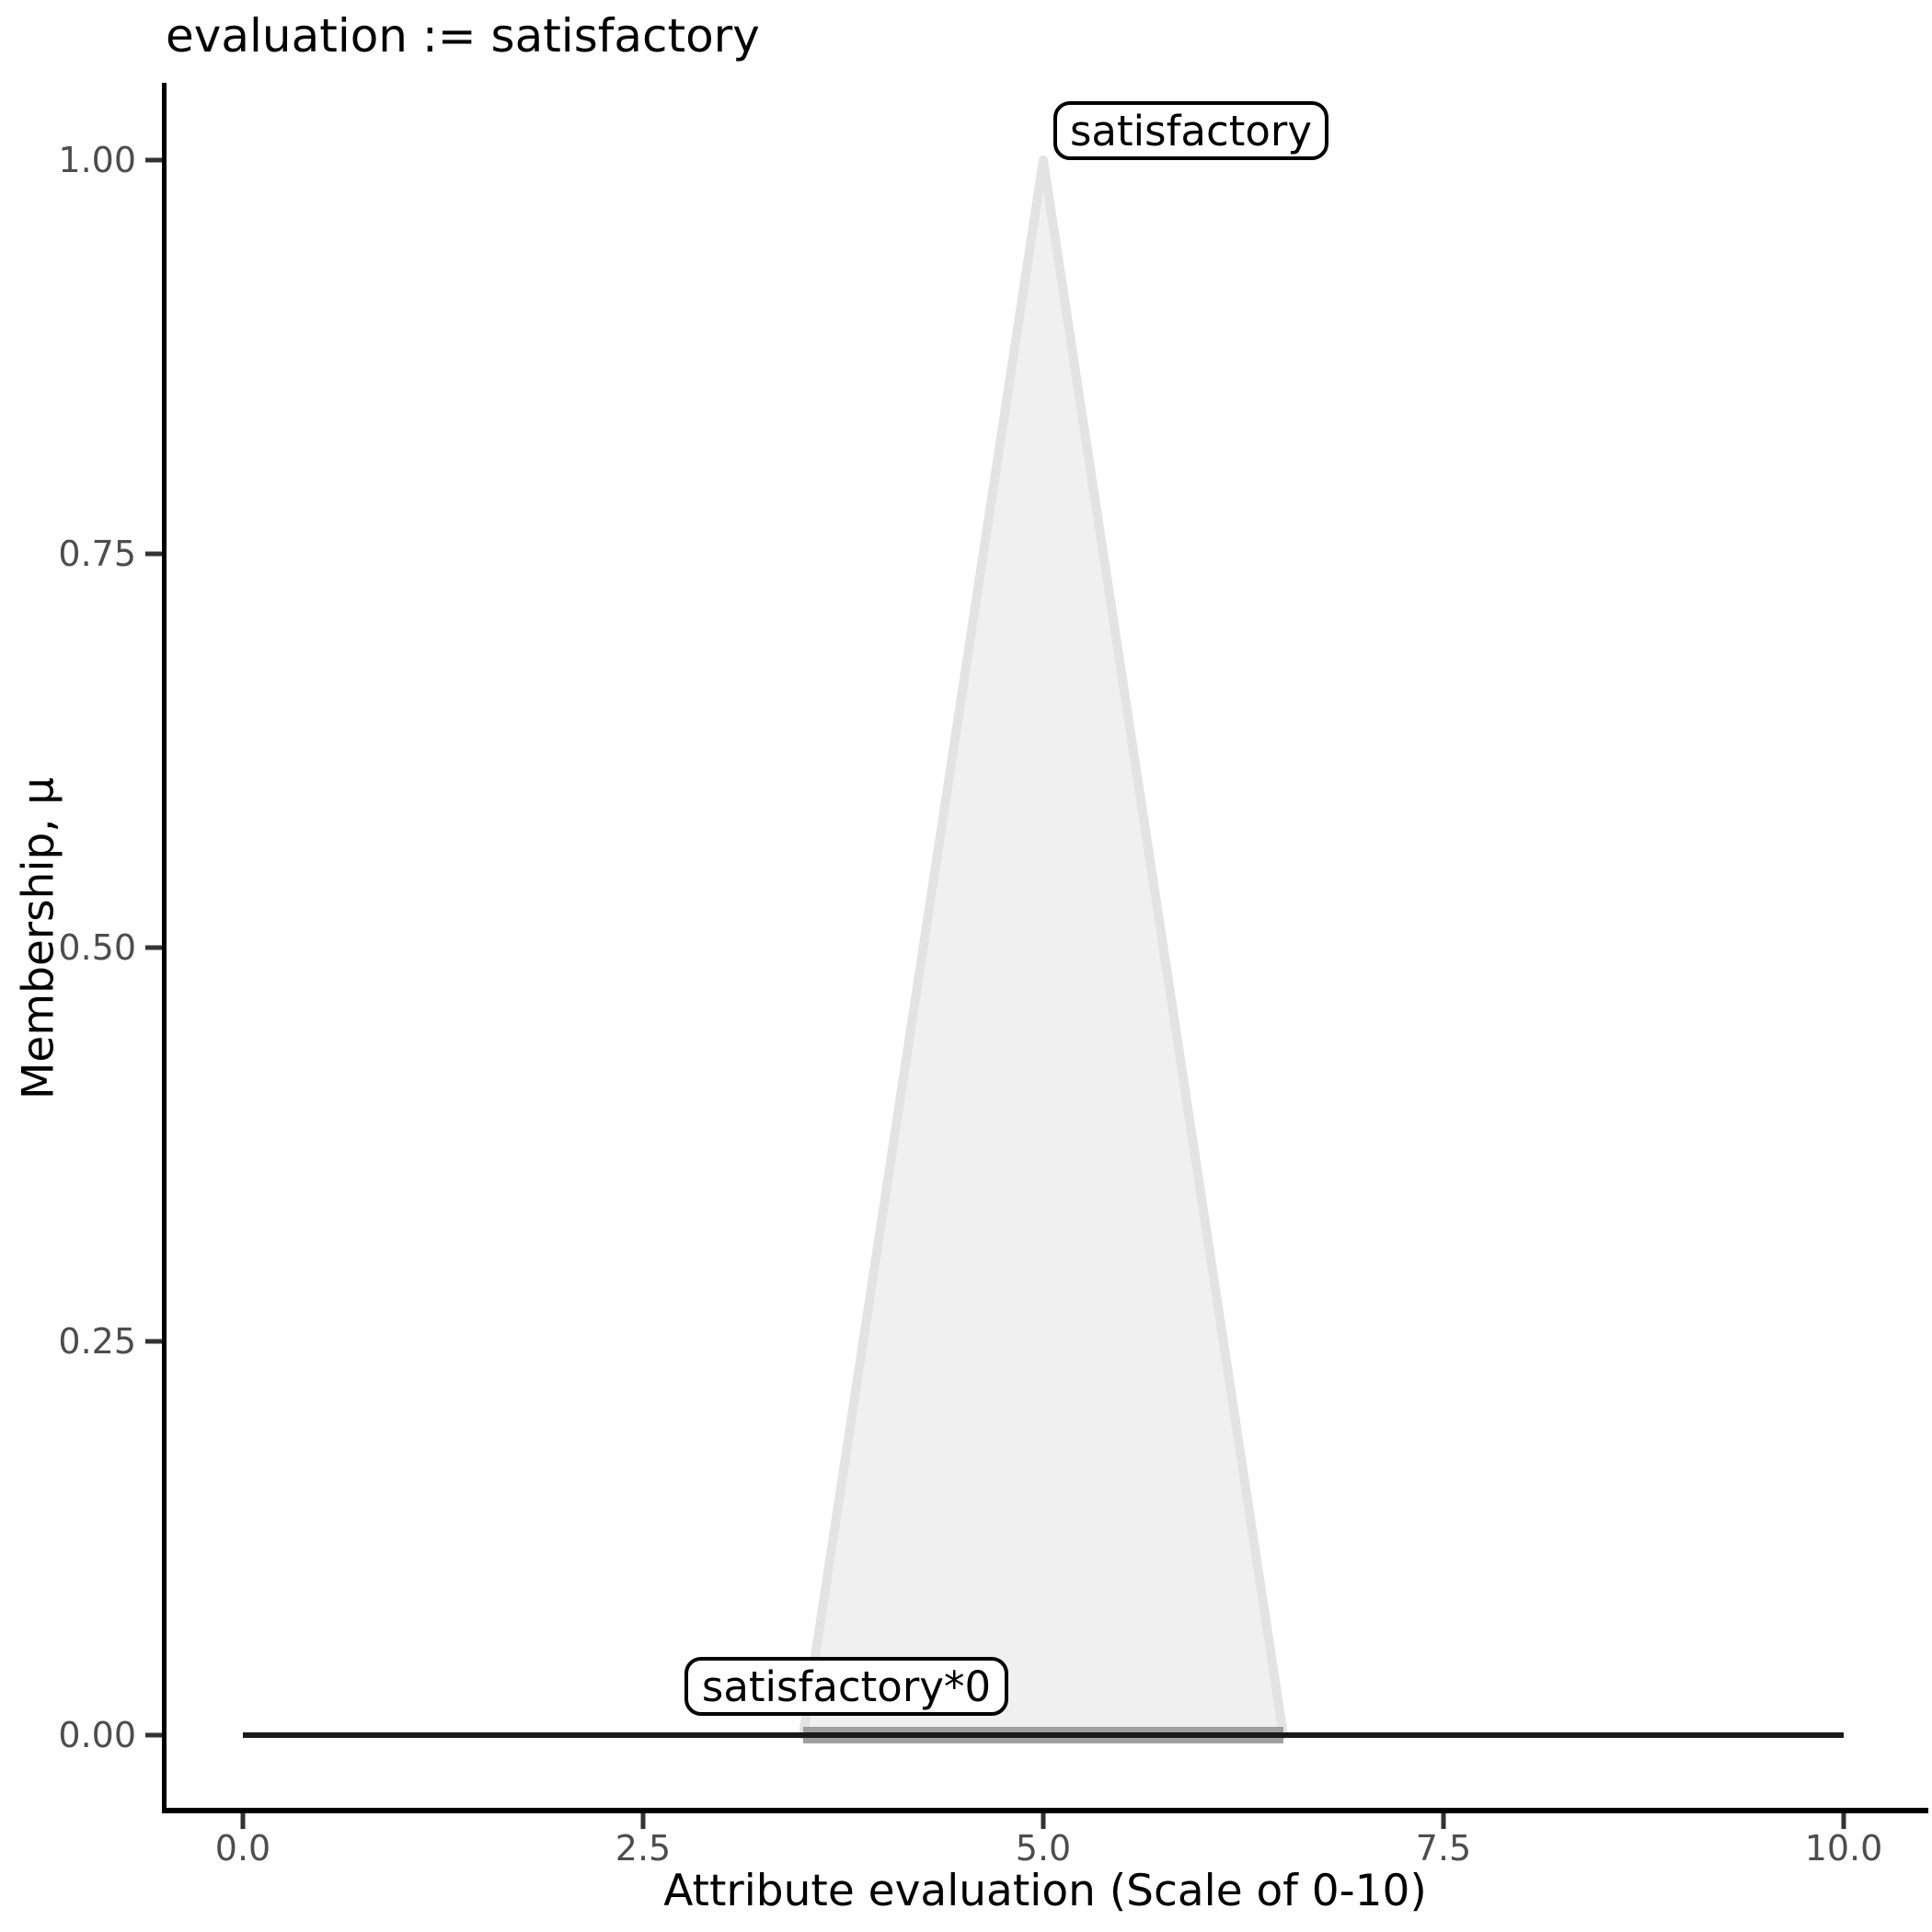 This screenshot has height=1932, width=1932. I want to click on x-tick-label: 7.5, so click(1443, 1848).